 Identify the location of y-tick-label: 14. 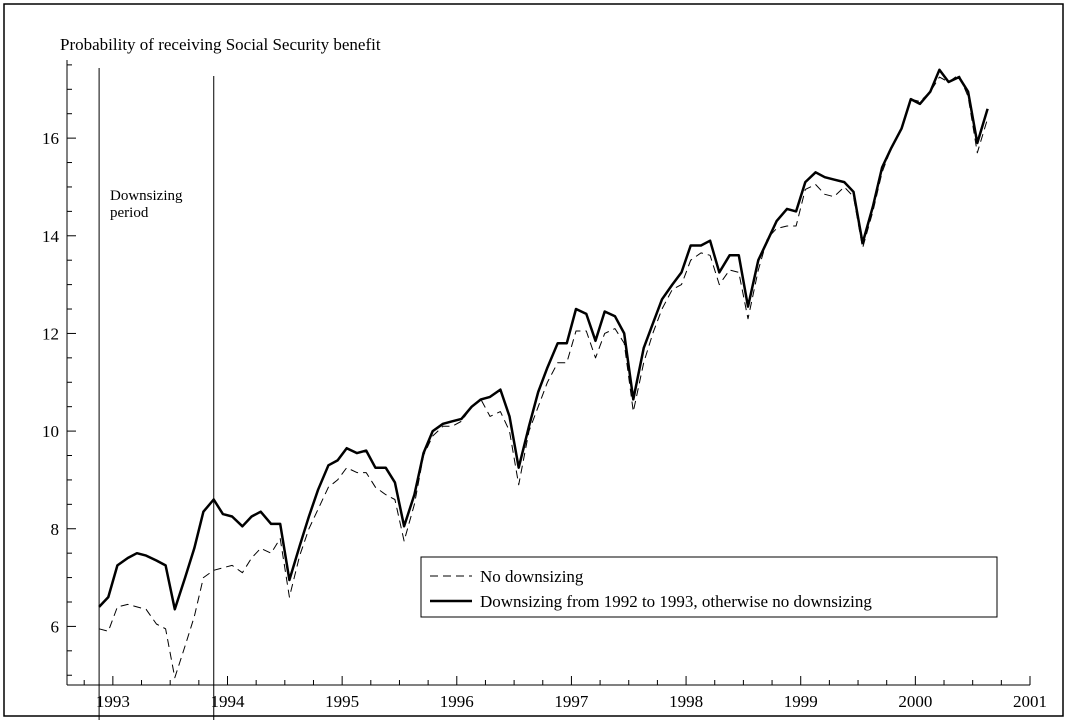
(51, 236).